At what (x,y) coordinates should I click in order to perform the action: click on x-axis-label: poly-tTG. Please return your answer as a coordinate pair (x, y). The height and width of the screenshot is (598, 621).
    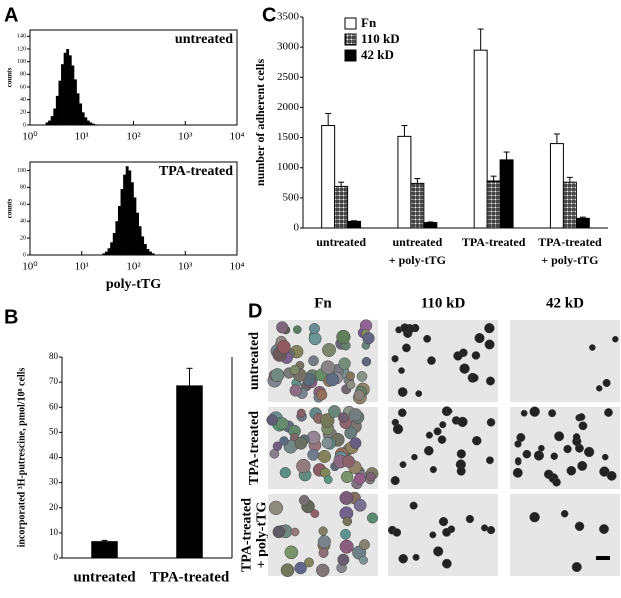
    Looking at the image, I should click on (133, 284).